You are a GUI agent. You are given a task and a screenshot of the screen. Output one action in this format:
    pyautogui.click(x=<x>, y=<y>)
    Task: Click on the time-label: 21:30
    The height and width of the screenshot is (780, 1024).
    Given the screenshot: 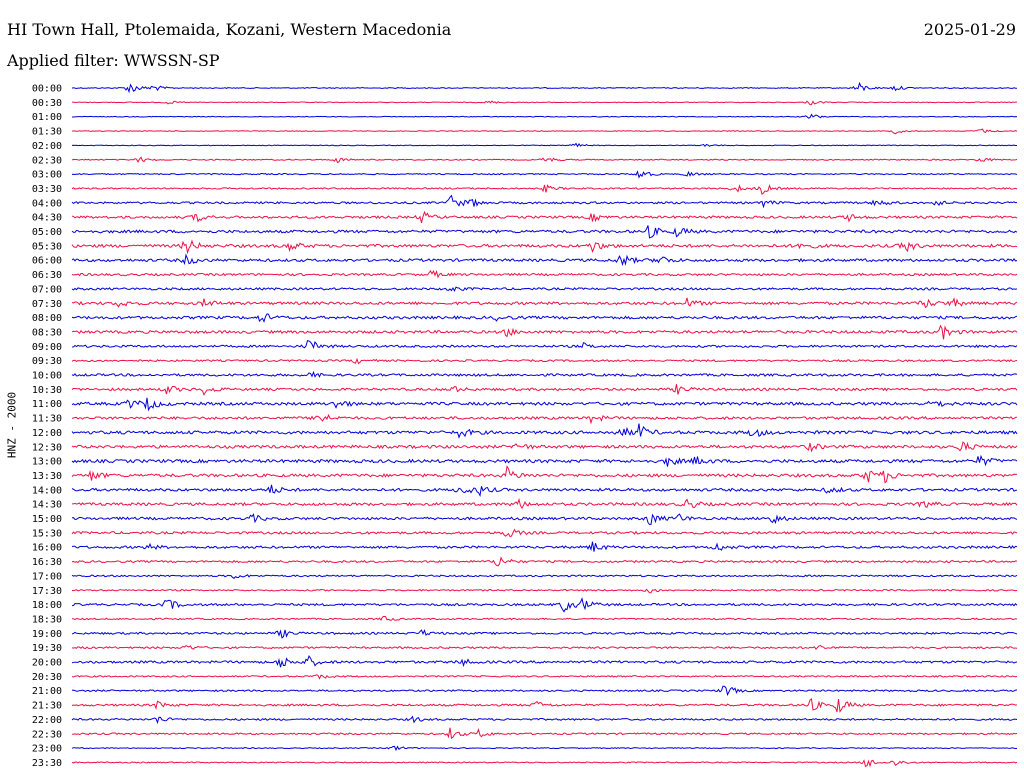 What is the action you would take?
    pyautogui.click(x=47, y=706)
    